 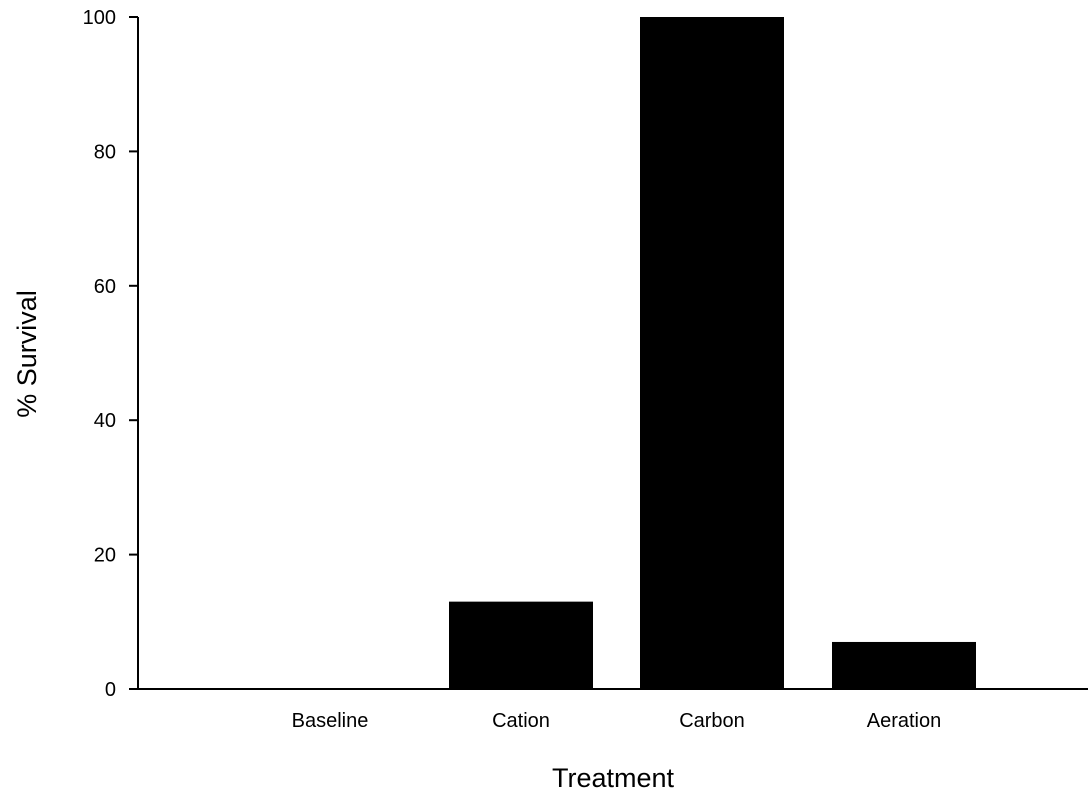 What do you see at coordinates (105, 556) in the screenshot?
I see `y-tick-label: 20` at bounding box center [105, 556].